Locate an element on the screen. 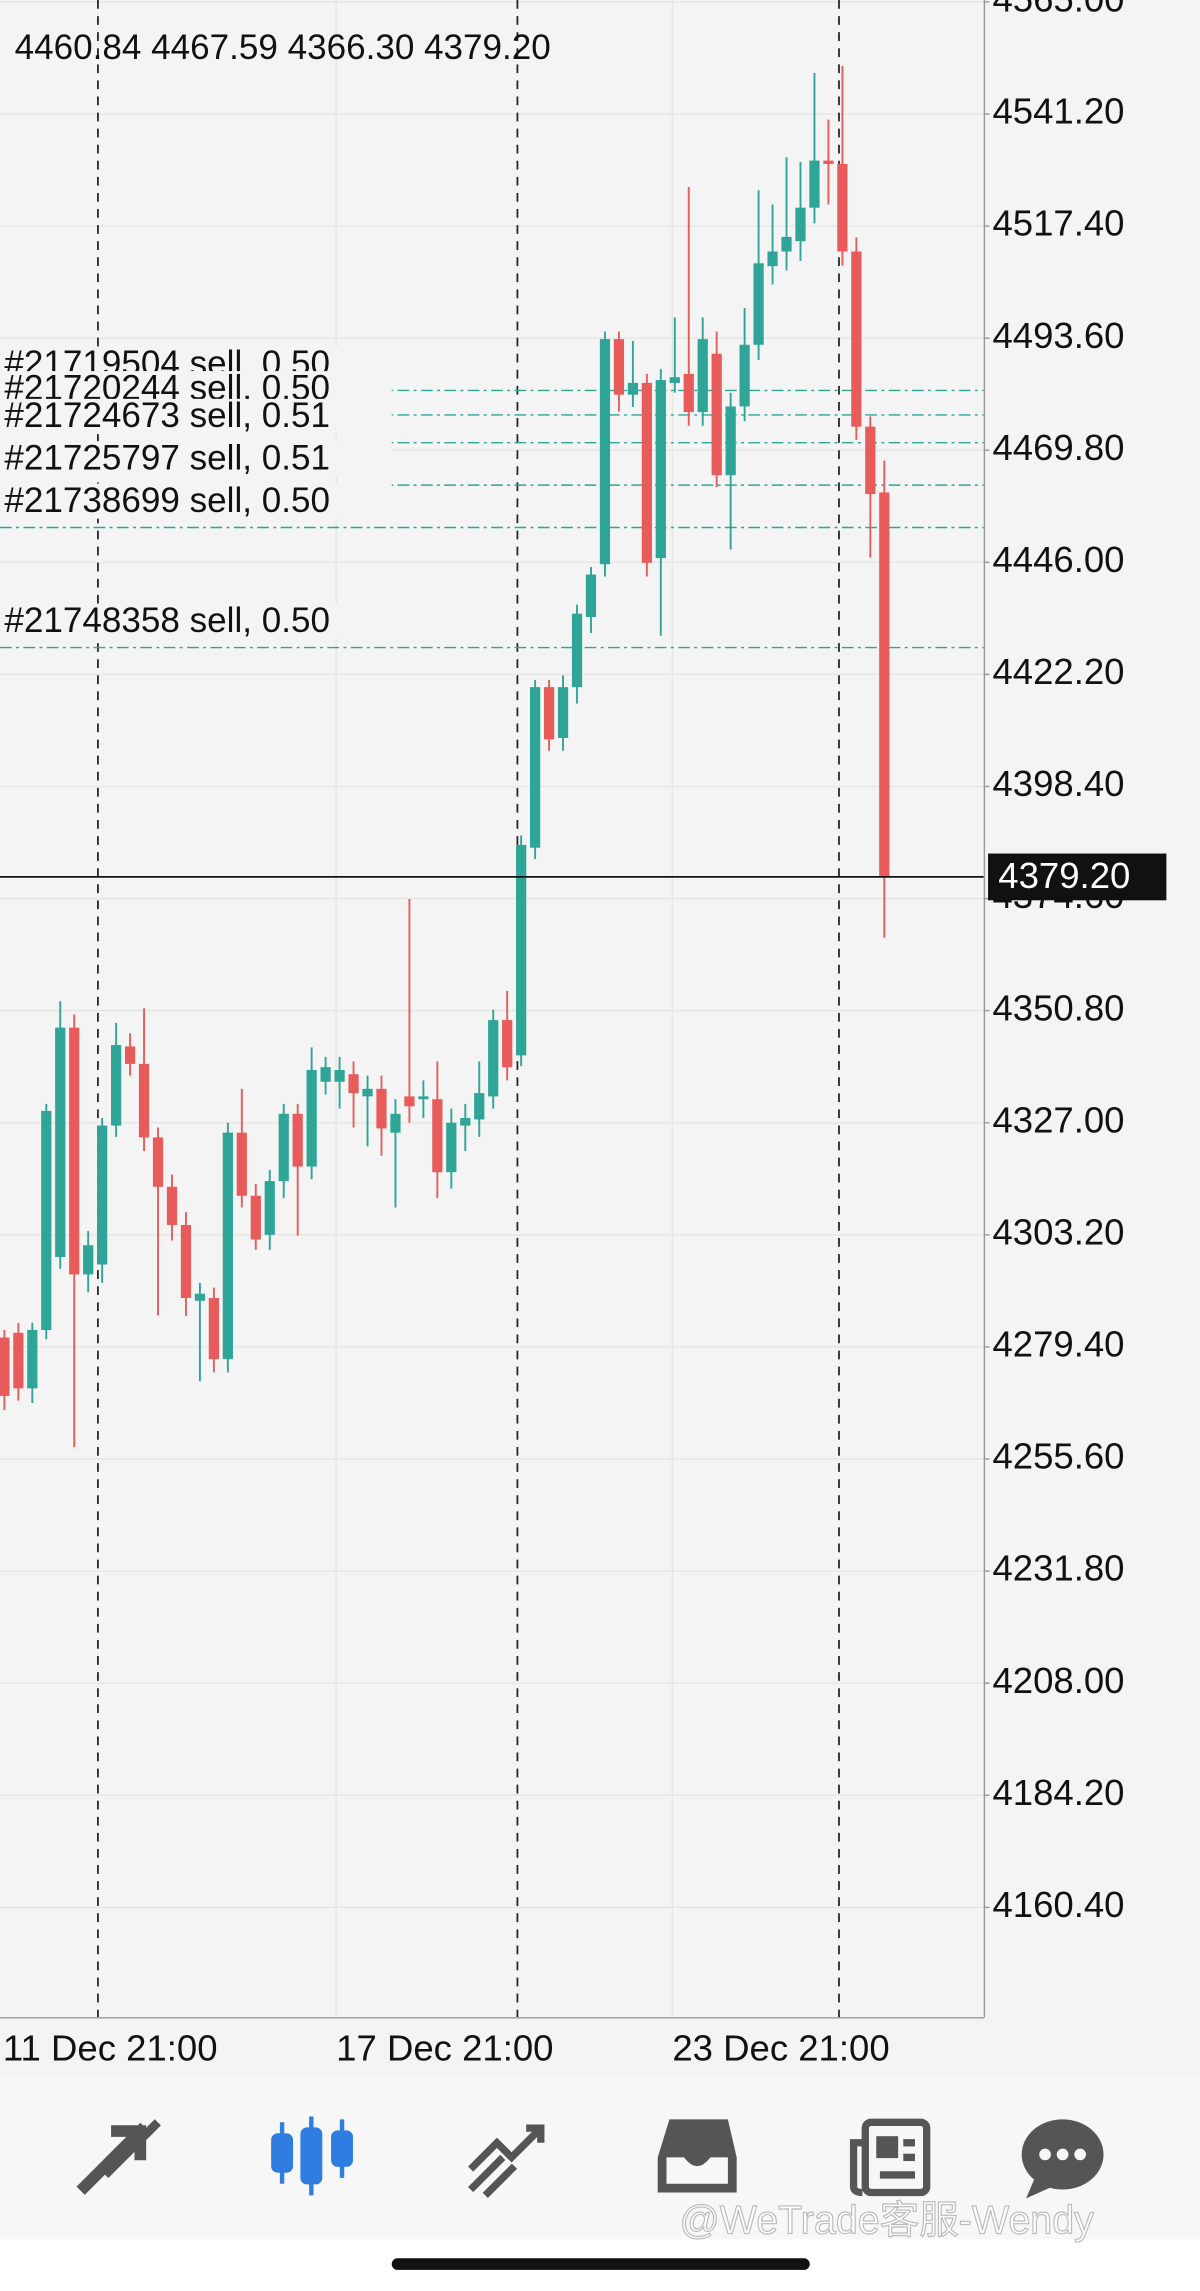 Image resolution: width=1200 pixels, height=2291 pixels. y-tick-label: 4279.40 is located at coordinates (1058, 1344).